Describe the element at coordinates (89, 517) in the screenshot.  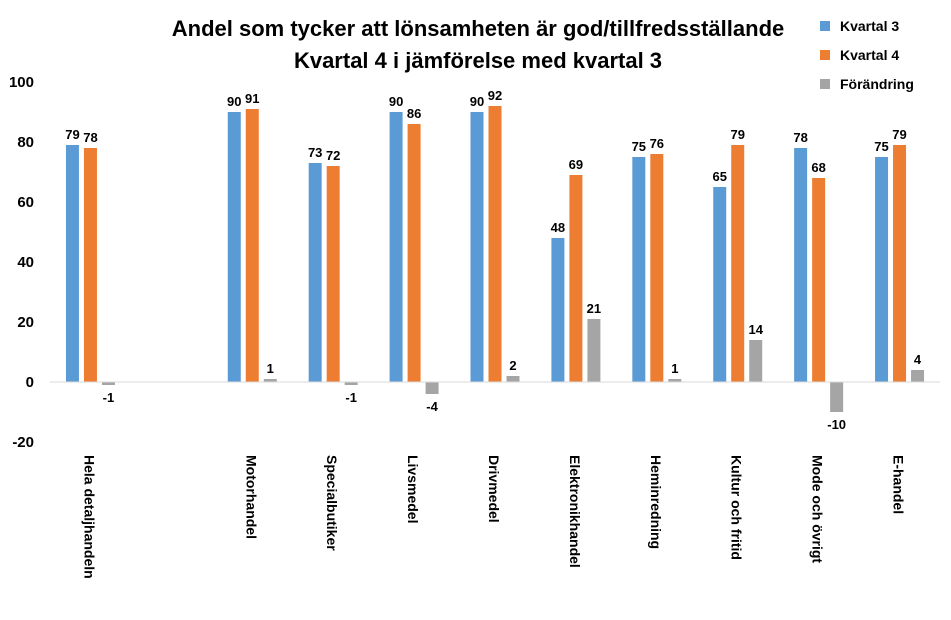
I see `category-label: Hela detaljhandeln` at that location.